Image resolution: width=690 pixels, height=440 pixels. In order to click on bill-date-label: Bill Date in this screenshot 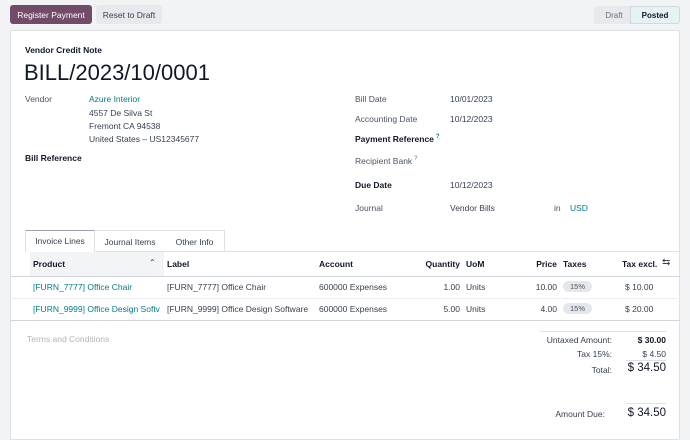, I will do `click(371, 99)`.